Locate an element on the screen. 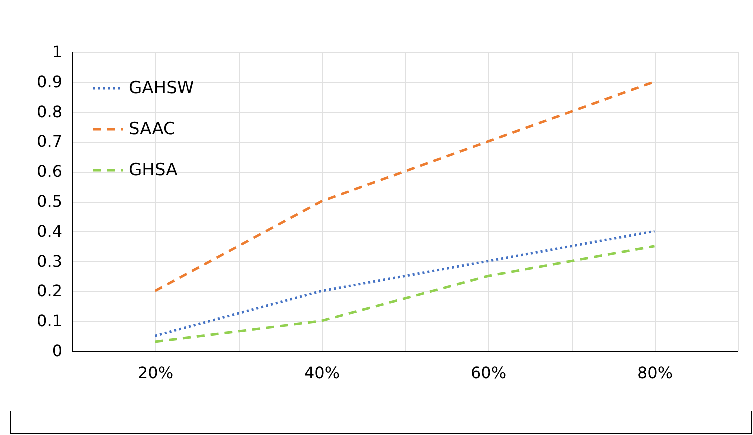 Image resolution: width=753 pixels, height=435 pixels. y-tick-label: 0.5 is located at coordinates (49, 201).